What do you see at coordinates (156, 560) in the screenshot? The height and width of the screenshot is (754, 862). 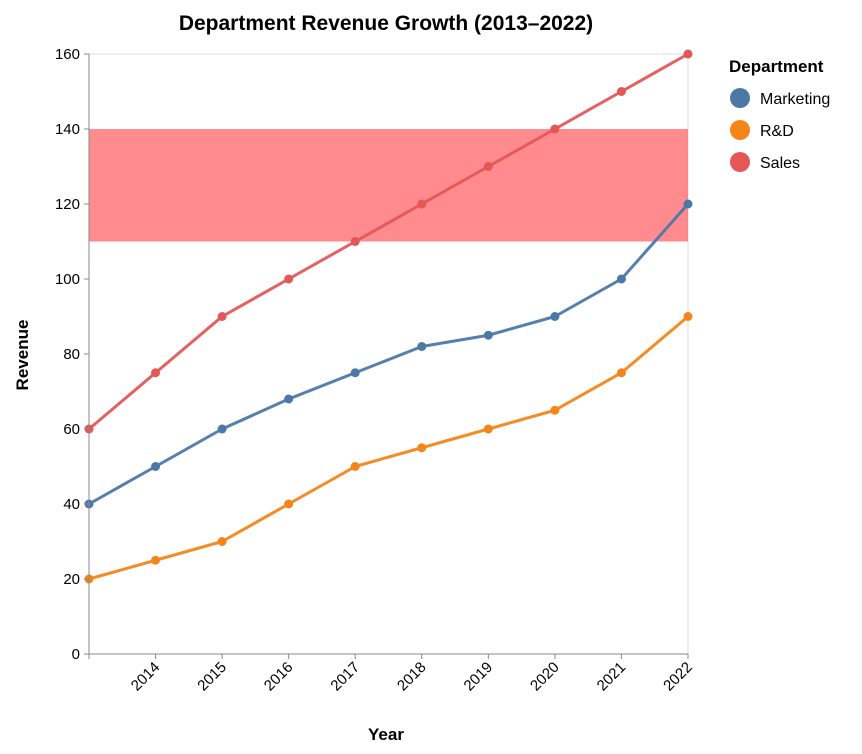 I see `data-point-r-d-2014` at bounding box center [156, 560].